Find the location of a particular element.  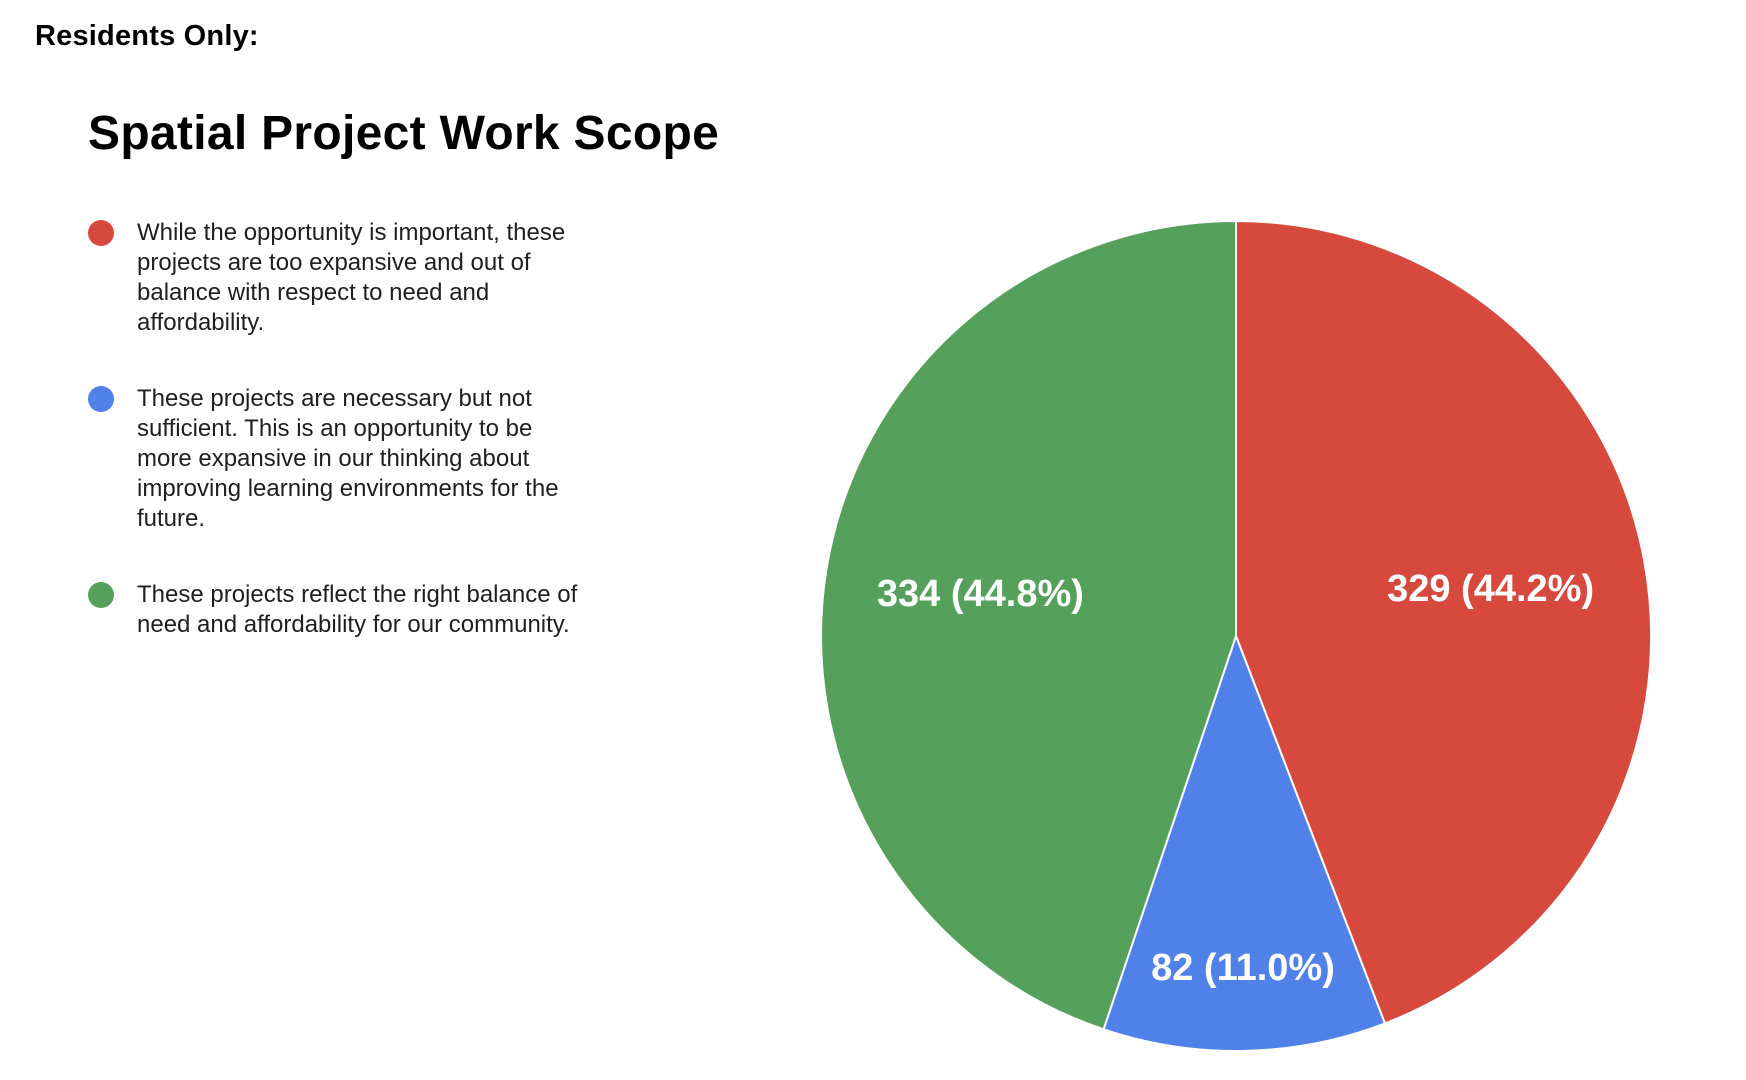

chart-title: Spatial Project Work Scope is located at coordinates (404, 133).